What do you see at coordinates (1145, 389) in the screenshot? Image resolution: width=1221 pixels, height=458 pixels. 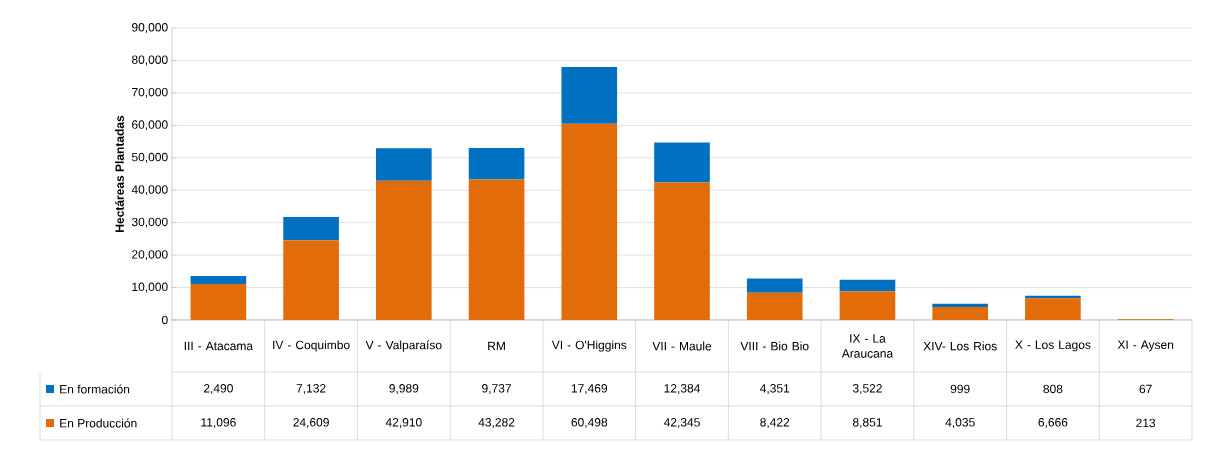 I see `data-label: 67` at bounding box center [1145, 389].